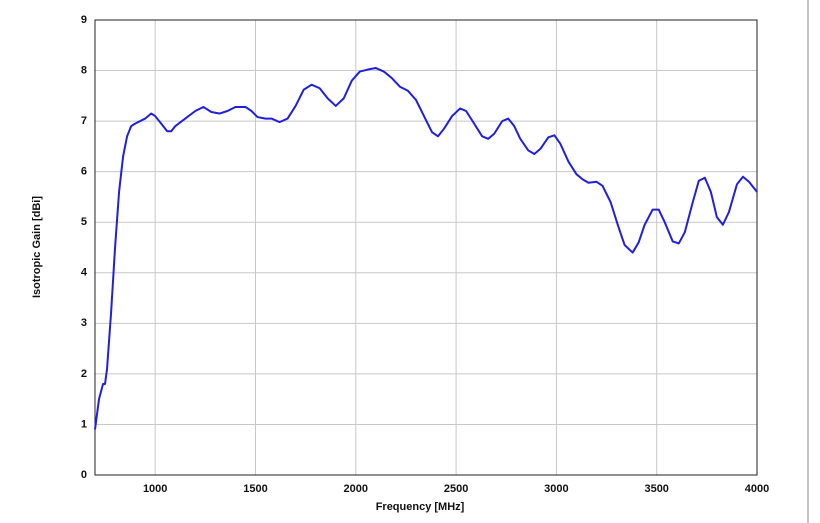 This screenshot has width=820, height=523. I want to click on y-tick-label: 7, so click(84, 121).